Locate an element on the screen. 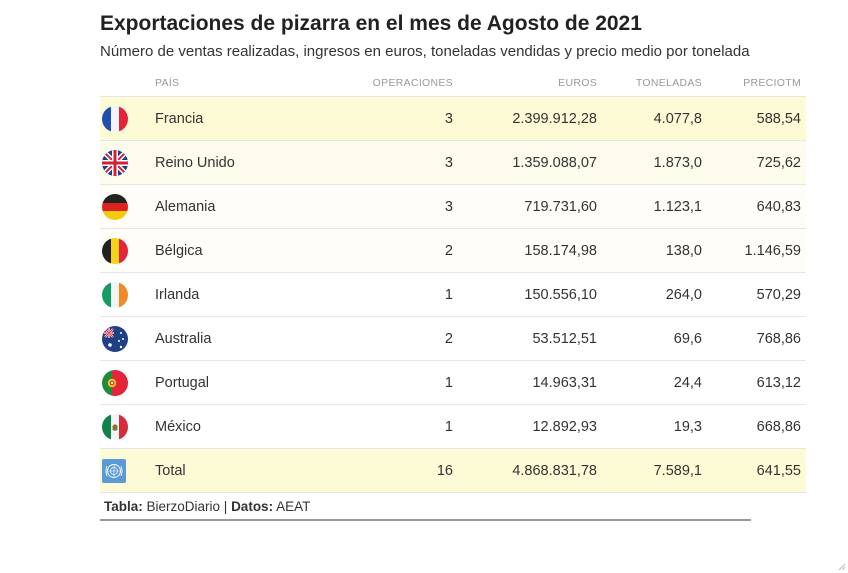  cell-toneladas: 69,6 is located at coordinates (654, 338).